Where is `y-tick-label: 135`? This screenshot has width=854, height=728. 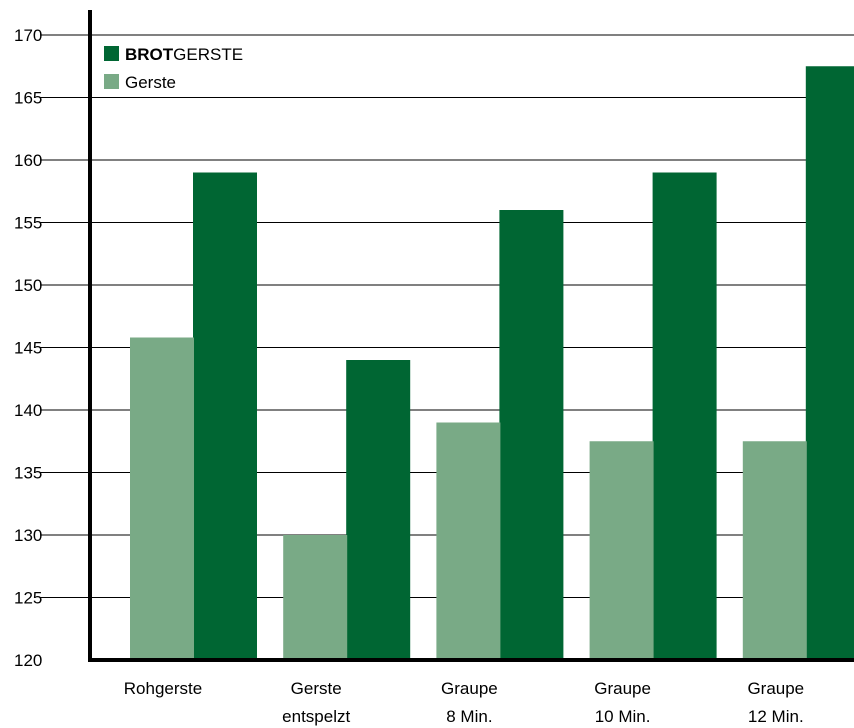 y-tick-label: 135 is located at coordinates (28, 473).